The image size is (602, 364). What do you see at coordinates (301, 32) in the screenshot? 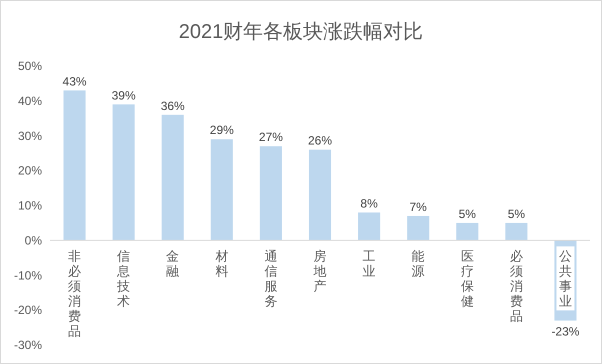
I see `chart-title: 2021财年各板块涨跌幅对比` at bounding box center [301, 32].